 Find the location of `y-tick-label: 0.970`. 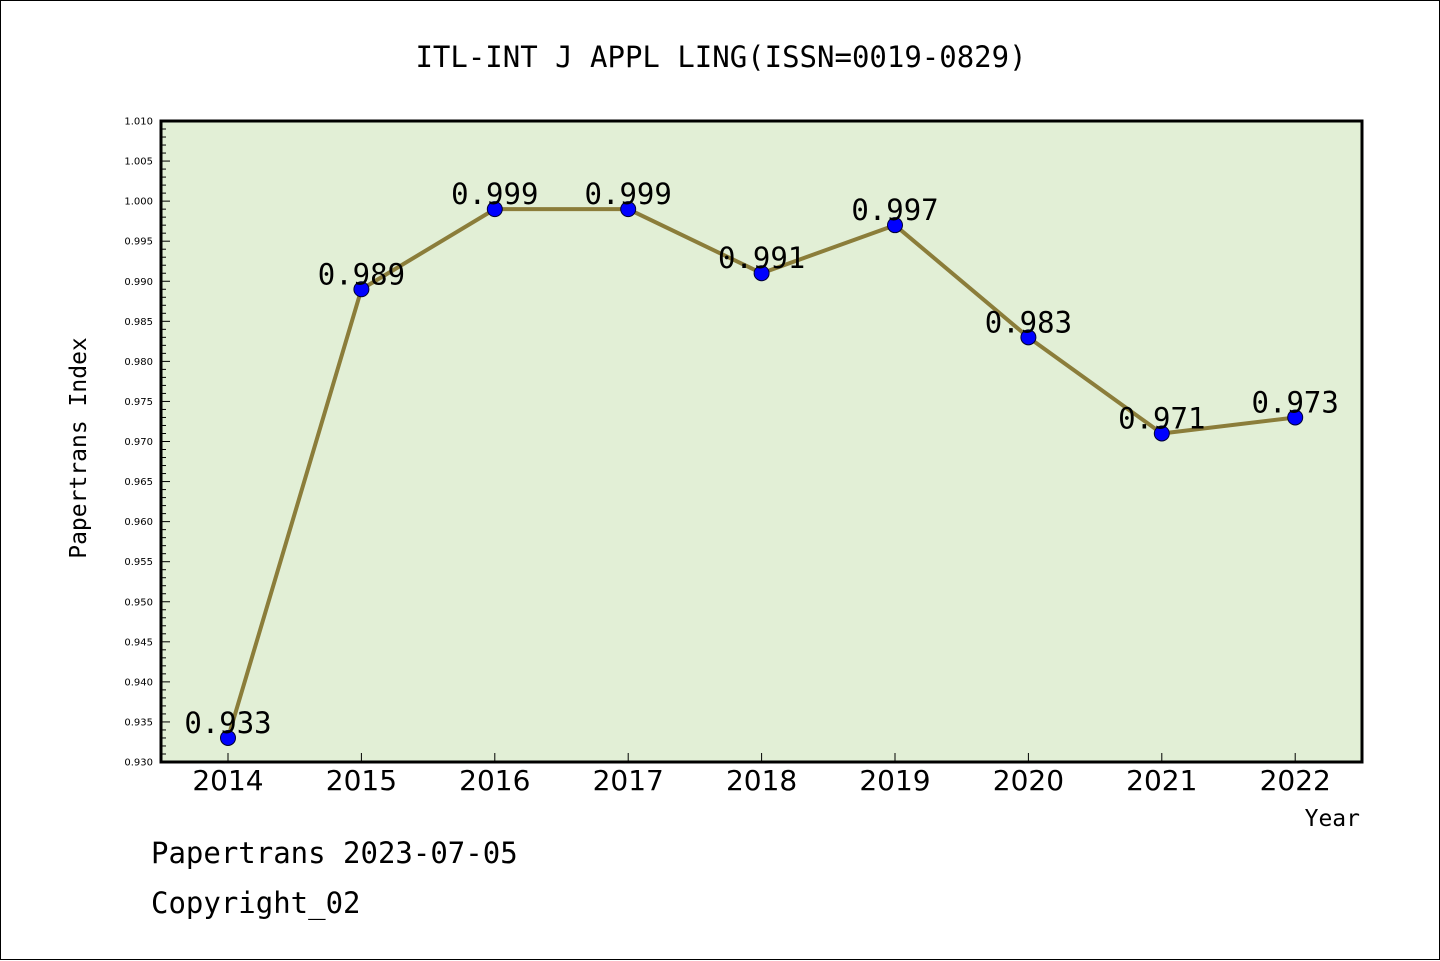

y-tick-label: 0.970 is located at coordinates (138, 442).